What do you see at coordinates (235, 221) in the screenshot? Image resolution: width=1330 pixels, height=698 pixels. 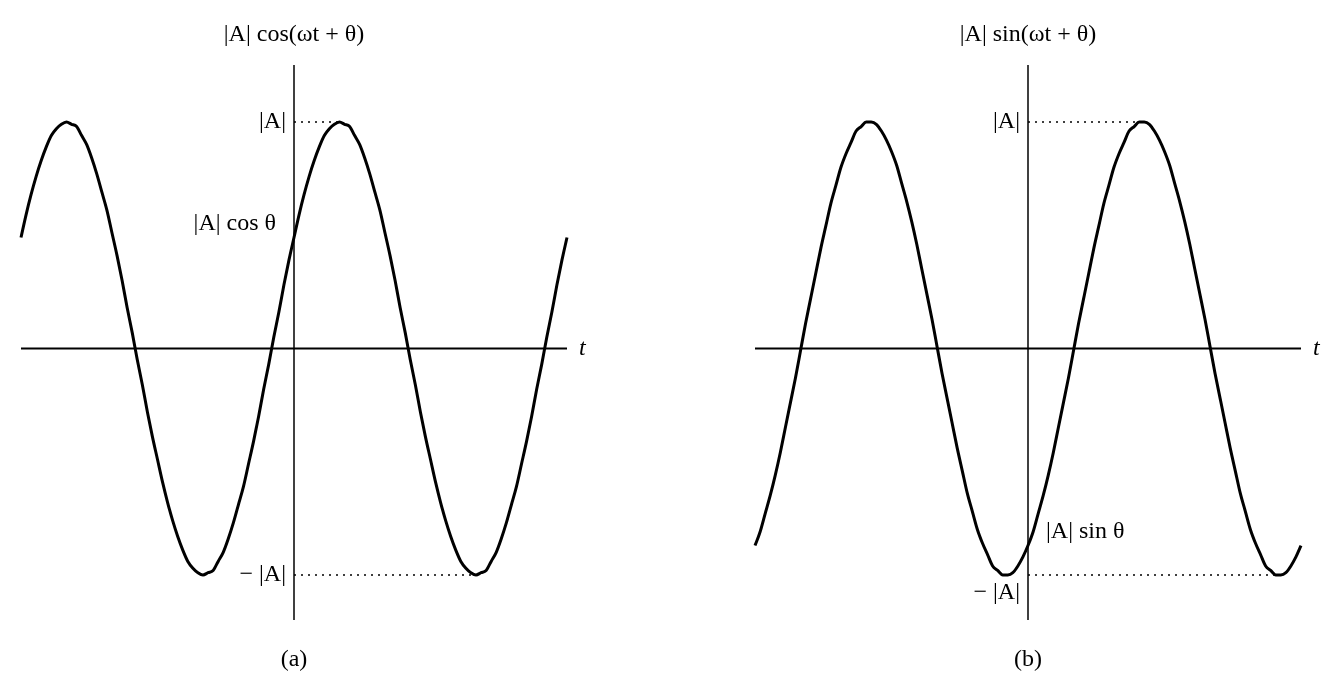 I see `annotation: |A| cos θ` at bounding box center [235, 221].